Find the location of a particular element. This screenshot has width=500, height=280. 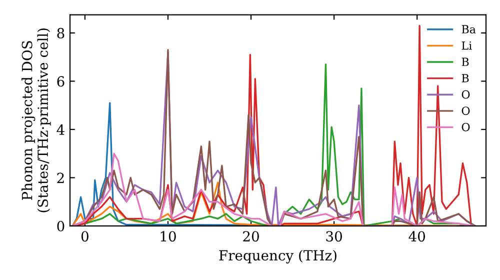

y-tick-label: 0 is located at coordinates (60, 226).